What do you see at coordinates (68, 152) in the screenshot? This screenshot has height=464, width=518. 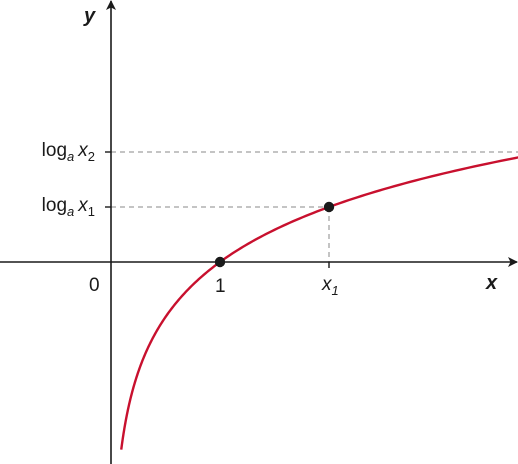 I see `y-tick-label-log-x2: loga x2` at bounding box center [68, 152].